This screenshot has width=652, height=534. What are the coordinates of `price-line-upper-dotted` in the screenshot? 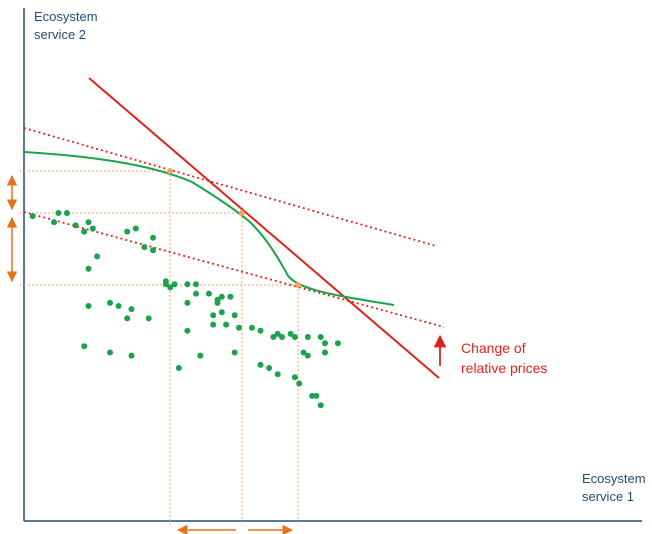 It's located at (230, 187).